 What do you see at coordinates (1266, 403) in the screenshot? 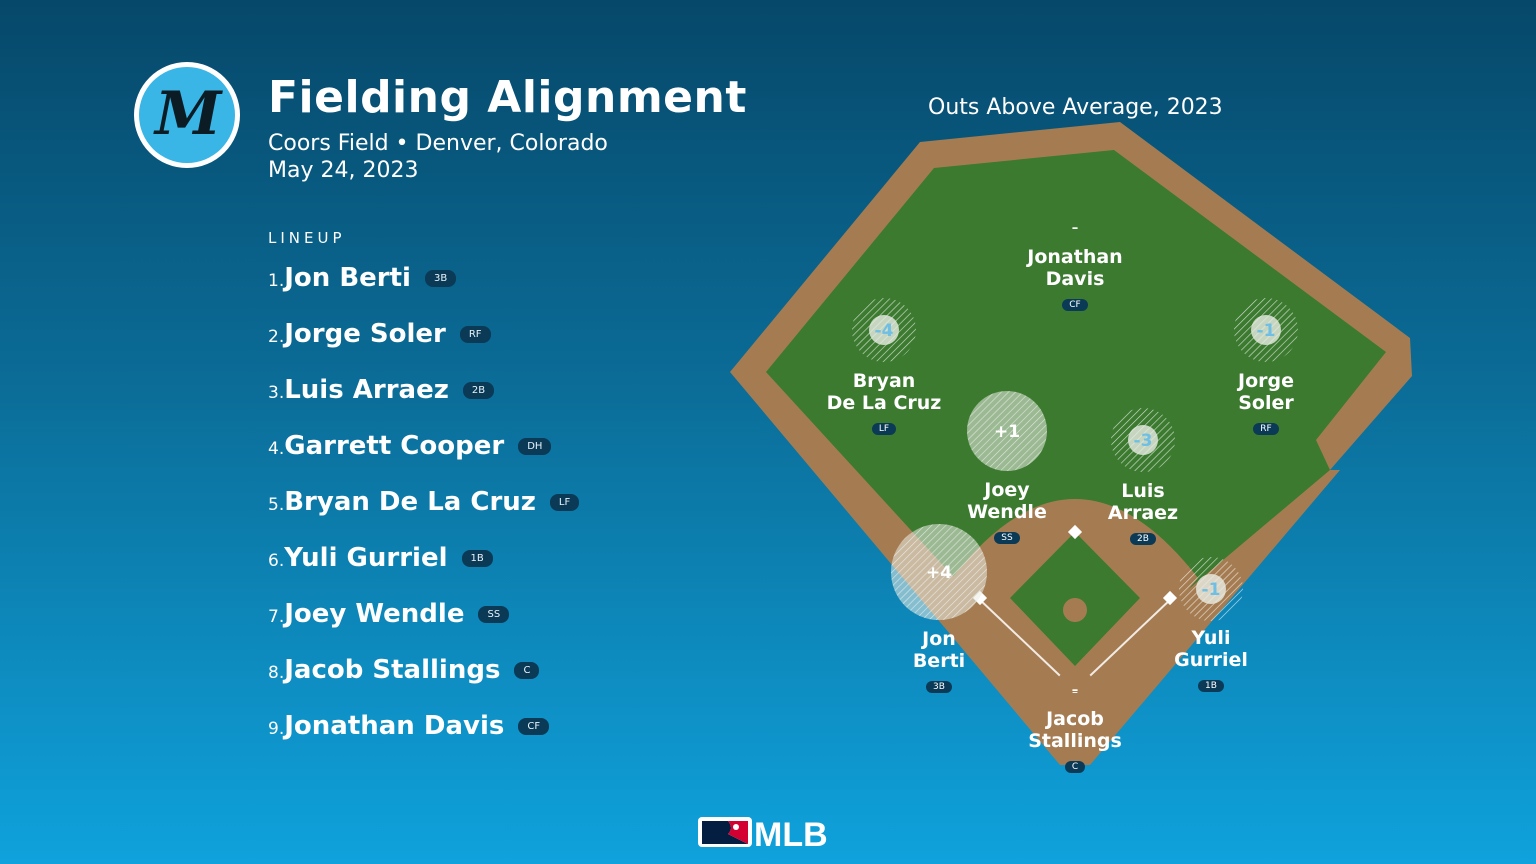
I see `fielder-name-line2: Soler` at bounding box center [1266, 403].